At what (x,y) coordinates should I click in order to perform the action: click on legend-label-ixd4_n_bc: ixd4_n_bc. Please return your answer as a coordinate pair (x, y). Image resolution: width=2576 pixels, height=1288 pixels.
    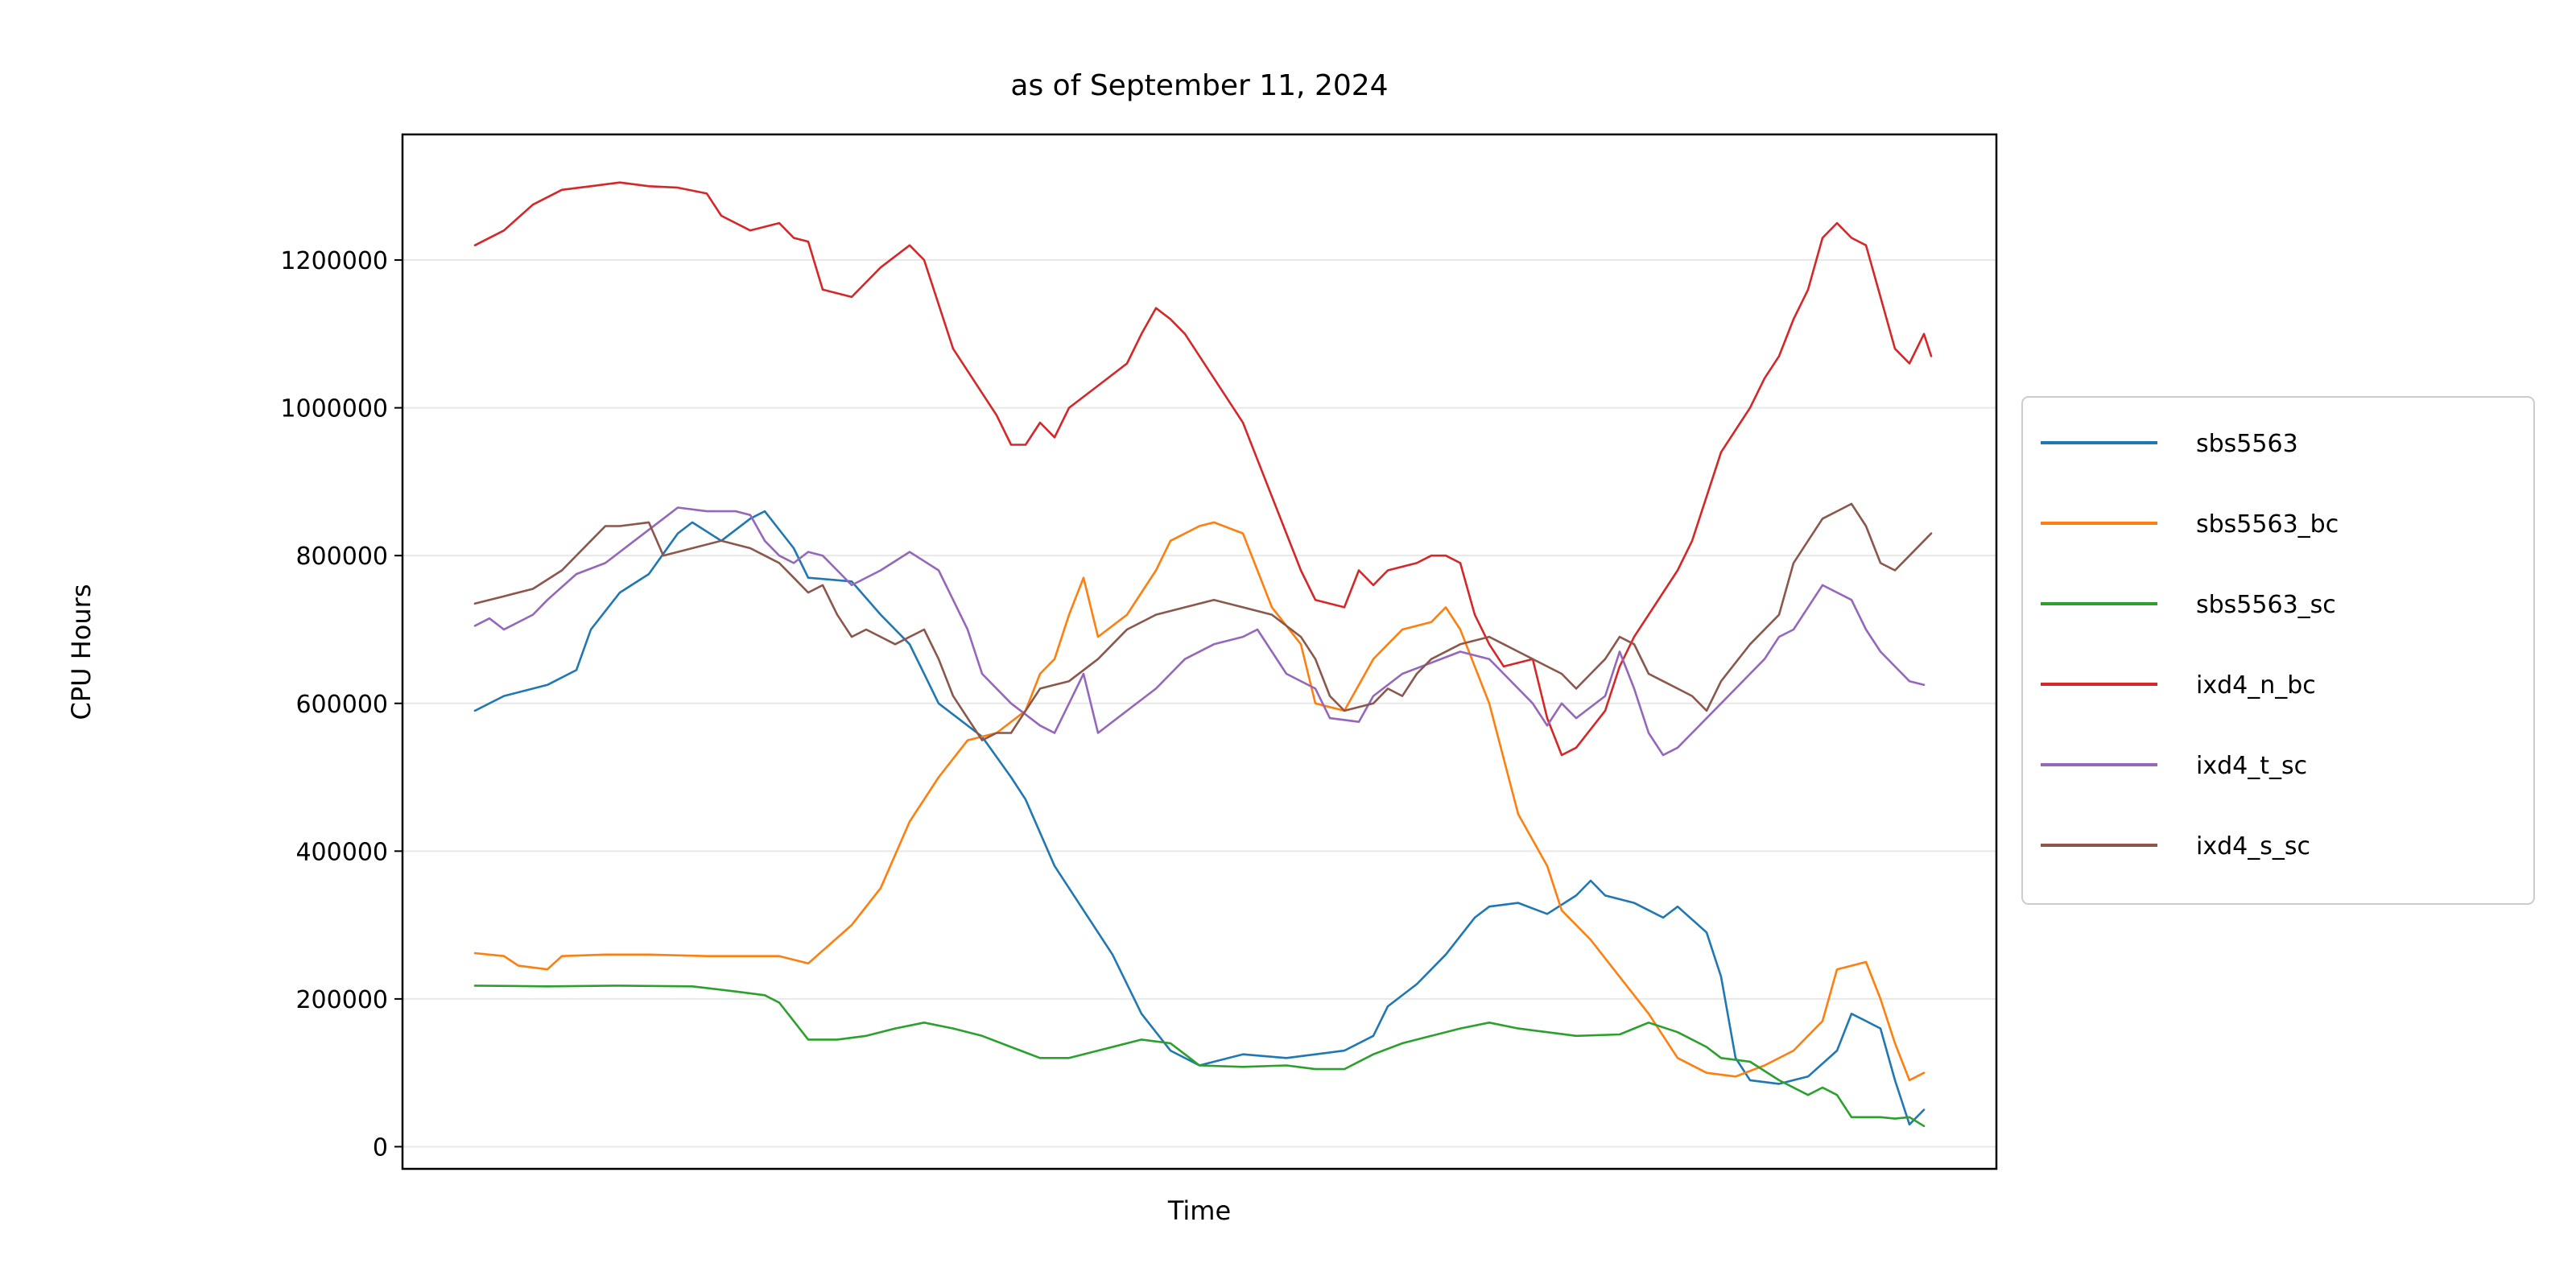
    Looking at the image, I should click on (2256, 685).